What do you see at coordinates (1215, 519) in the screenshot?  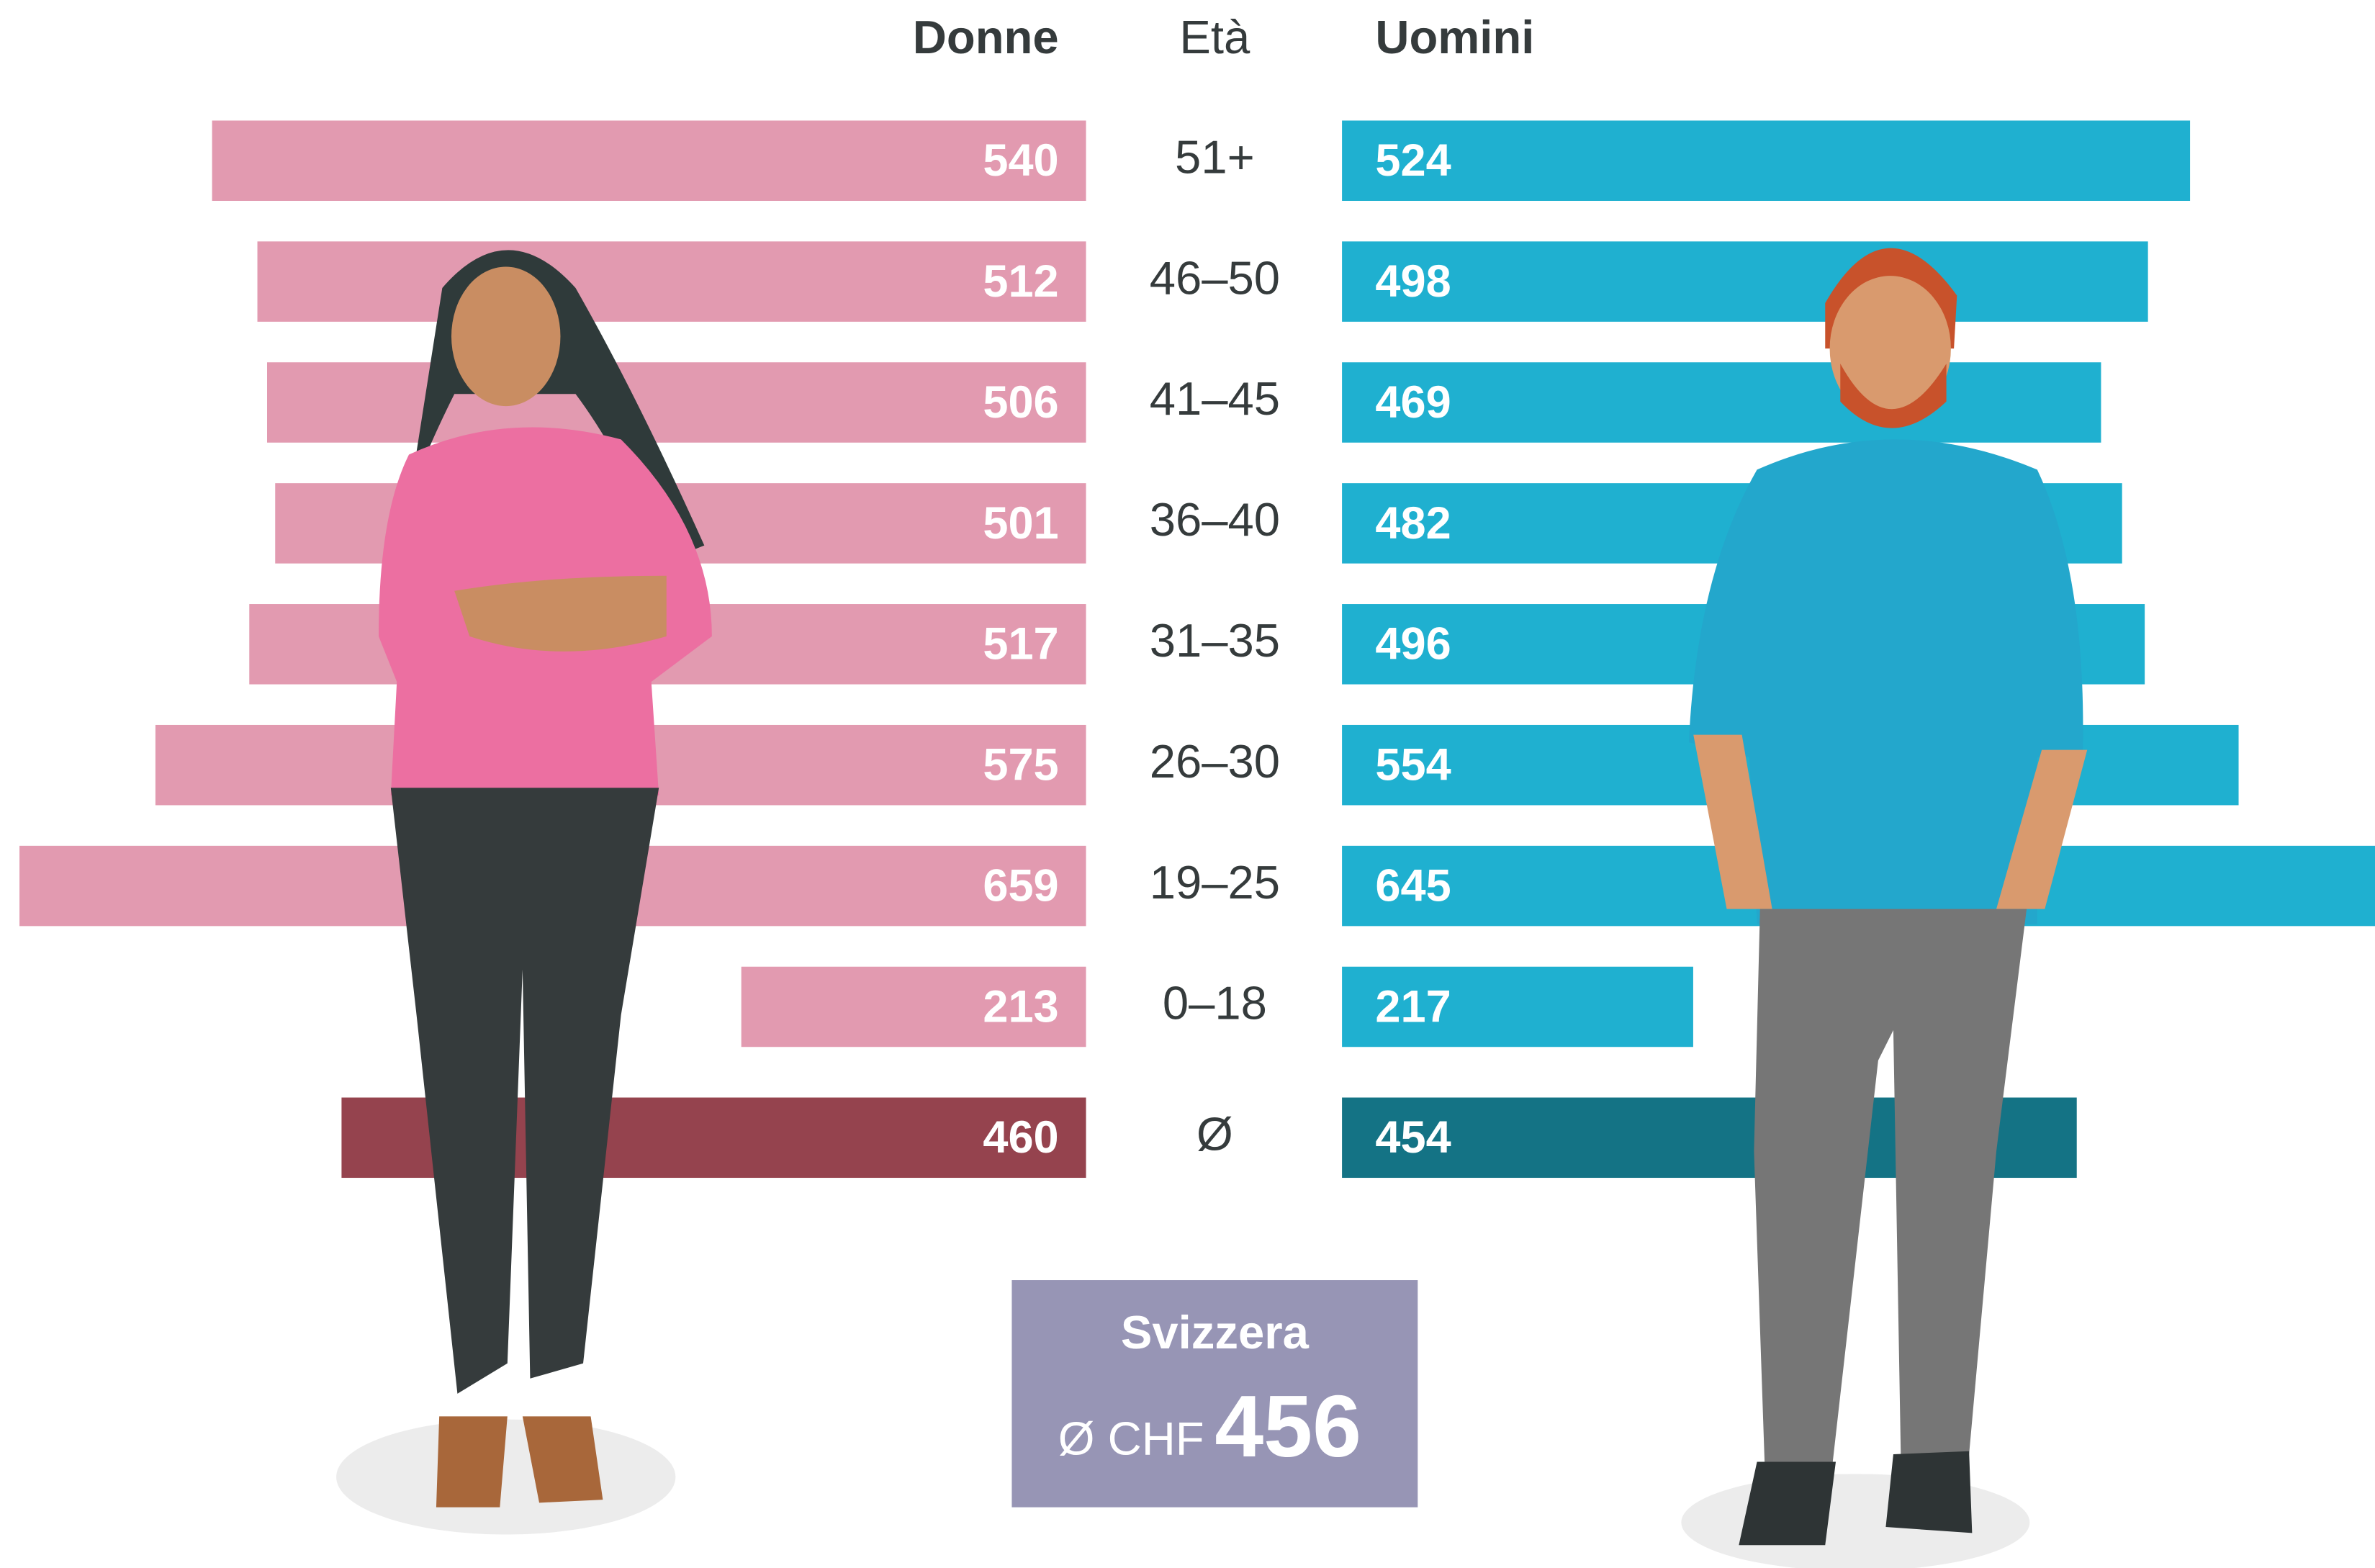 I see `category-label: 36–40` at bounding box center [1215, 519].